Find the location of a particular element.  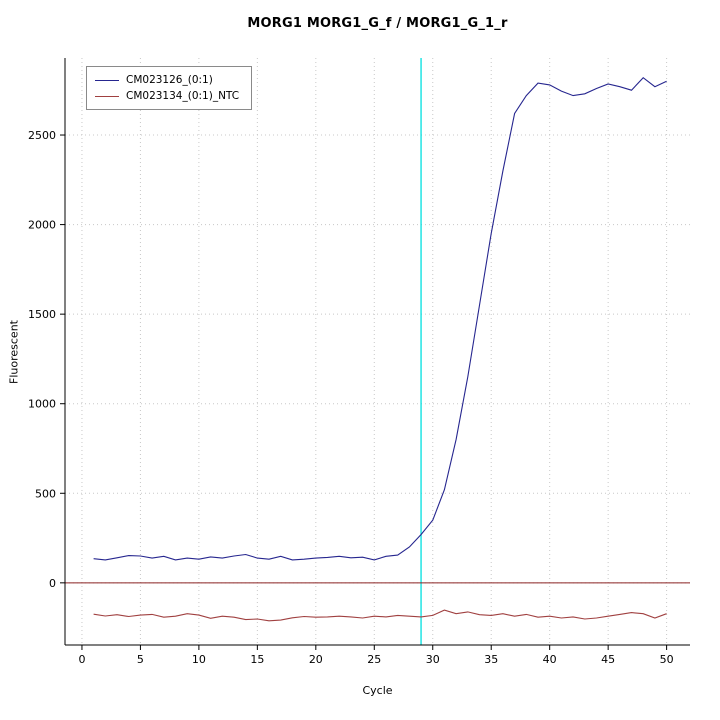

x-tick-label: 10 is located at coordinates (199, 659).